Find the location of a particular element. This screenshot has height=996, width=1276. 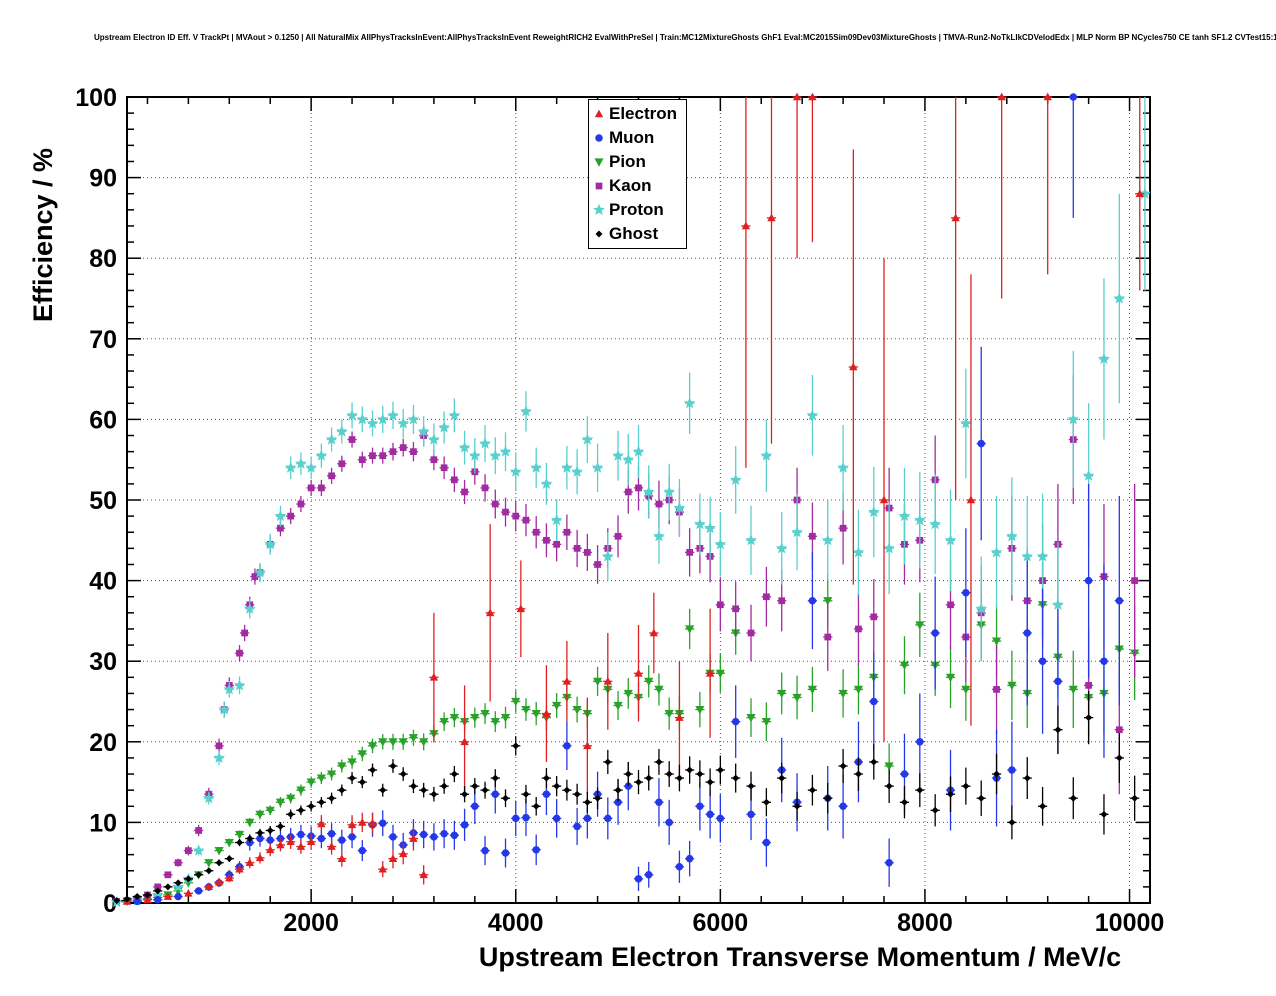

muon-marker-icon is located at coordinates (599, 138).